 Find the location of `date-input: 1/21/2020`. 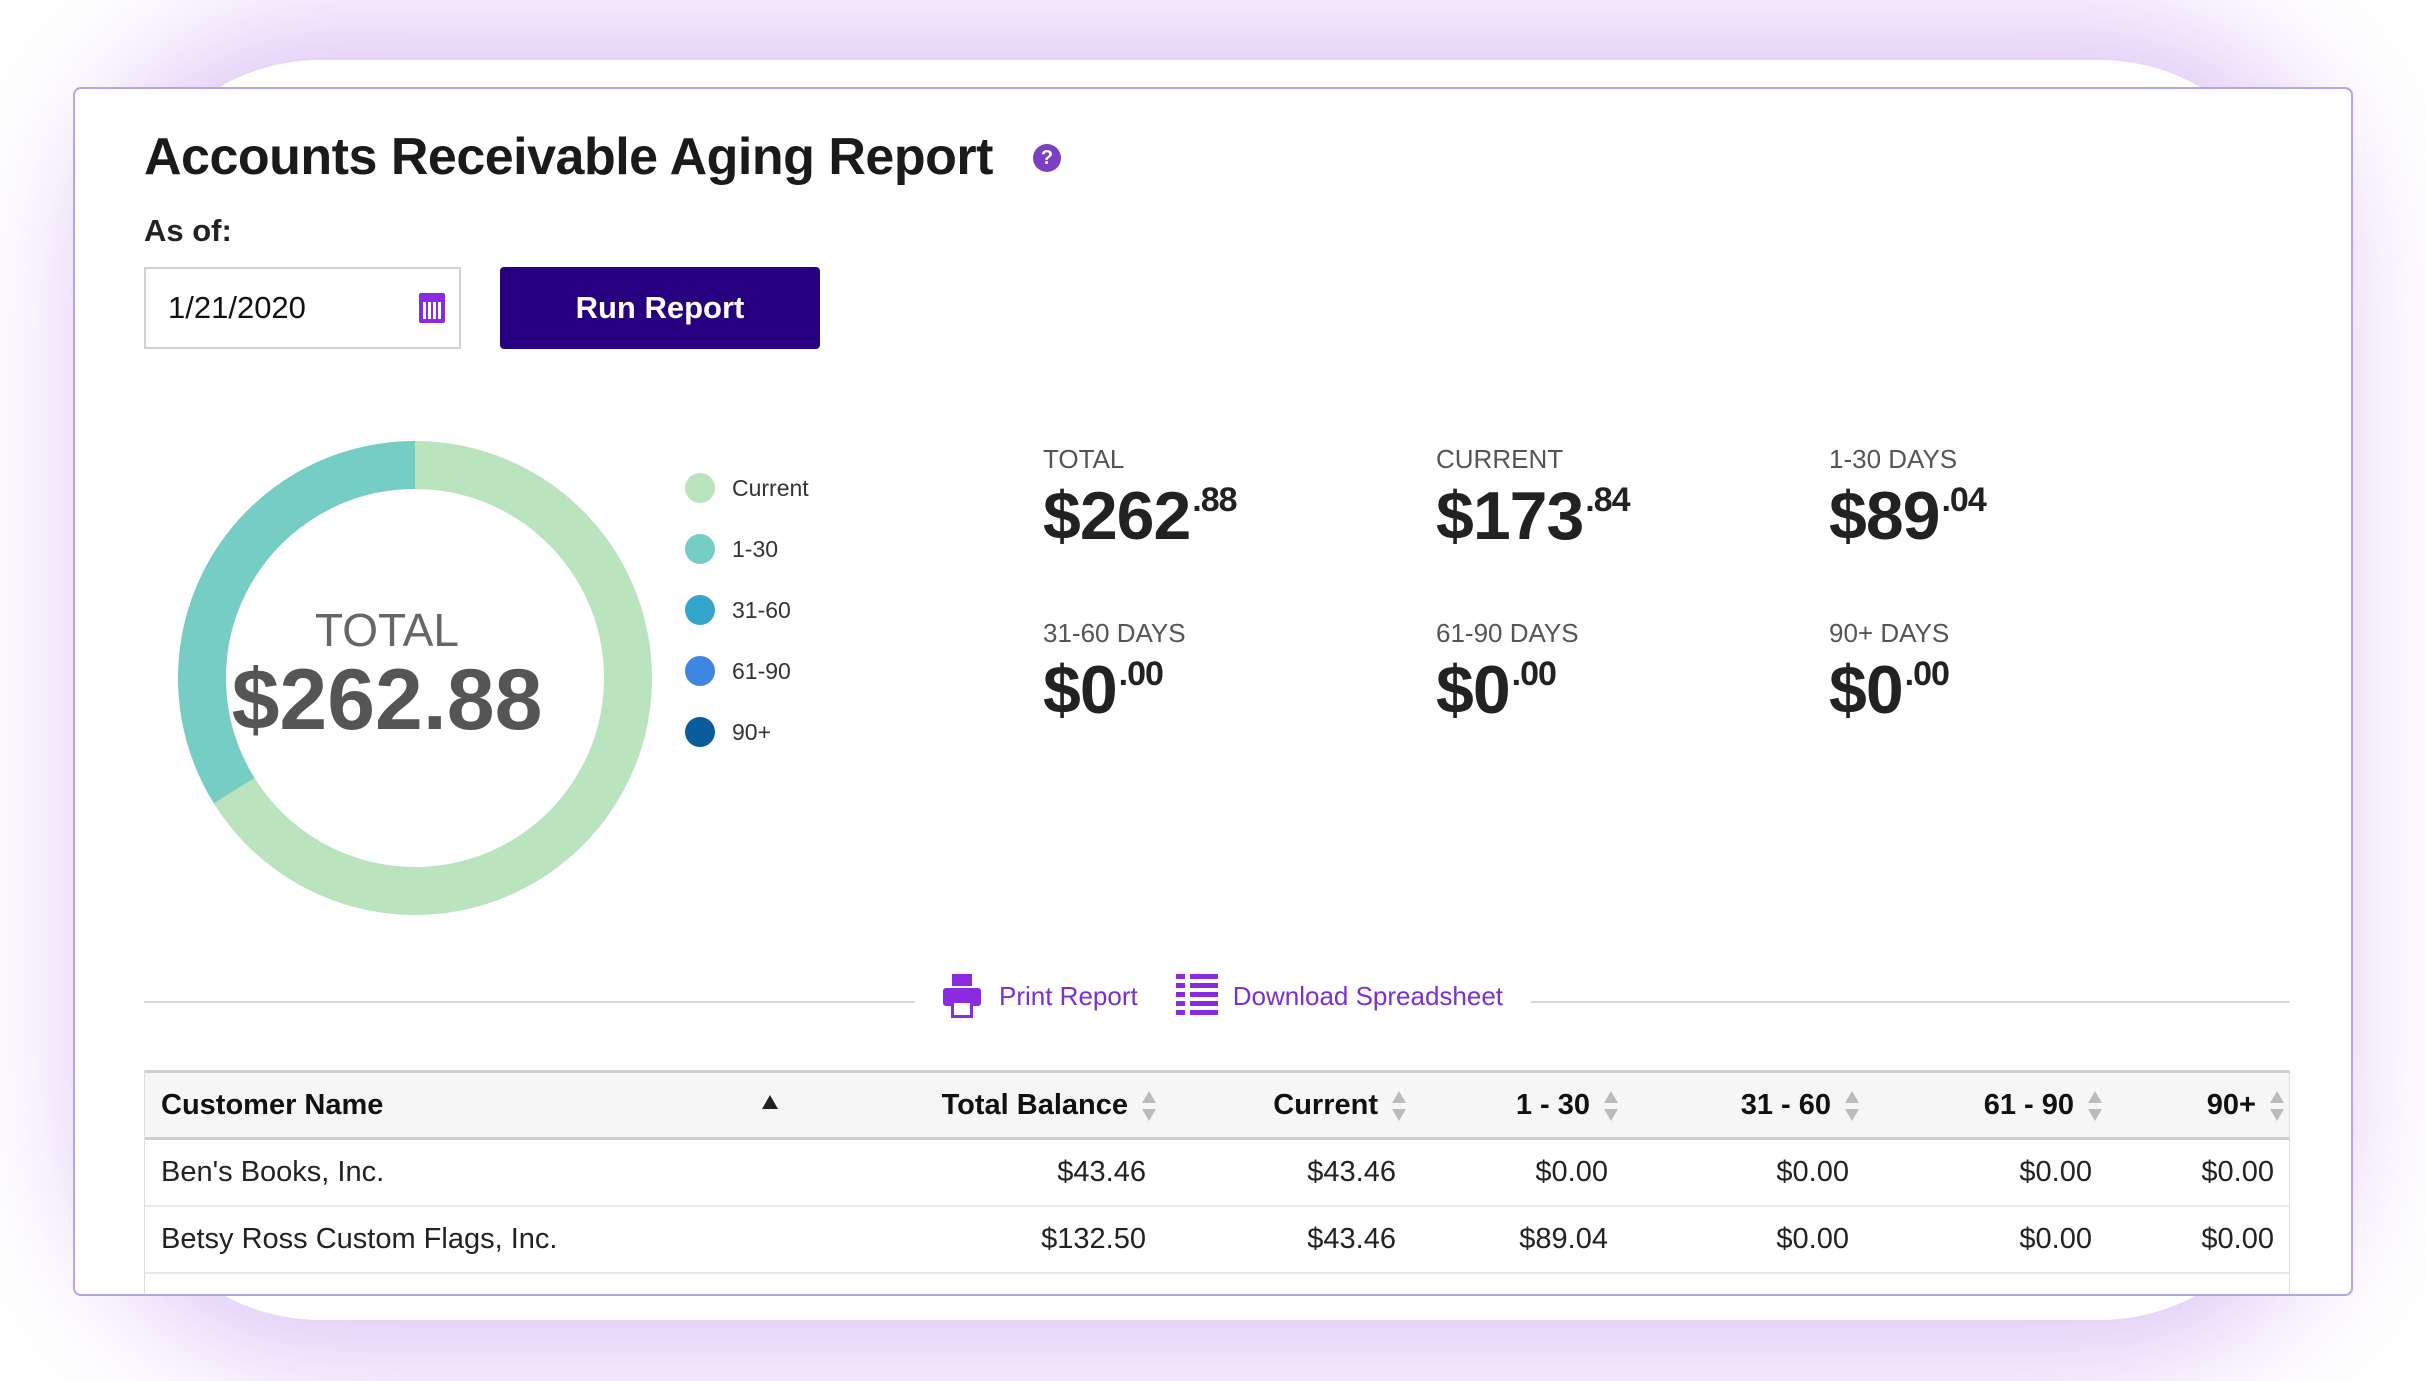

date-input: 1/21/2020 is located at coordinates (302, 308).